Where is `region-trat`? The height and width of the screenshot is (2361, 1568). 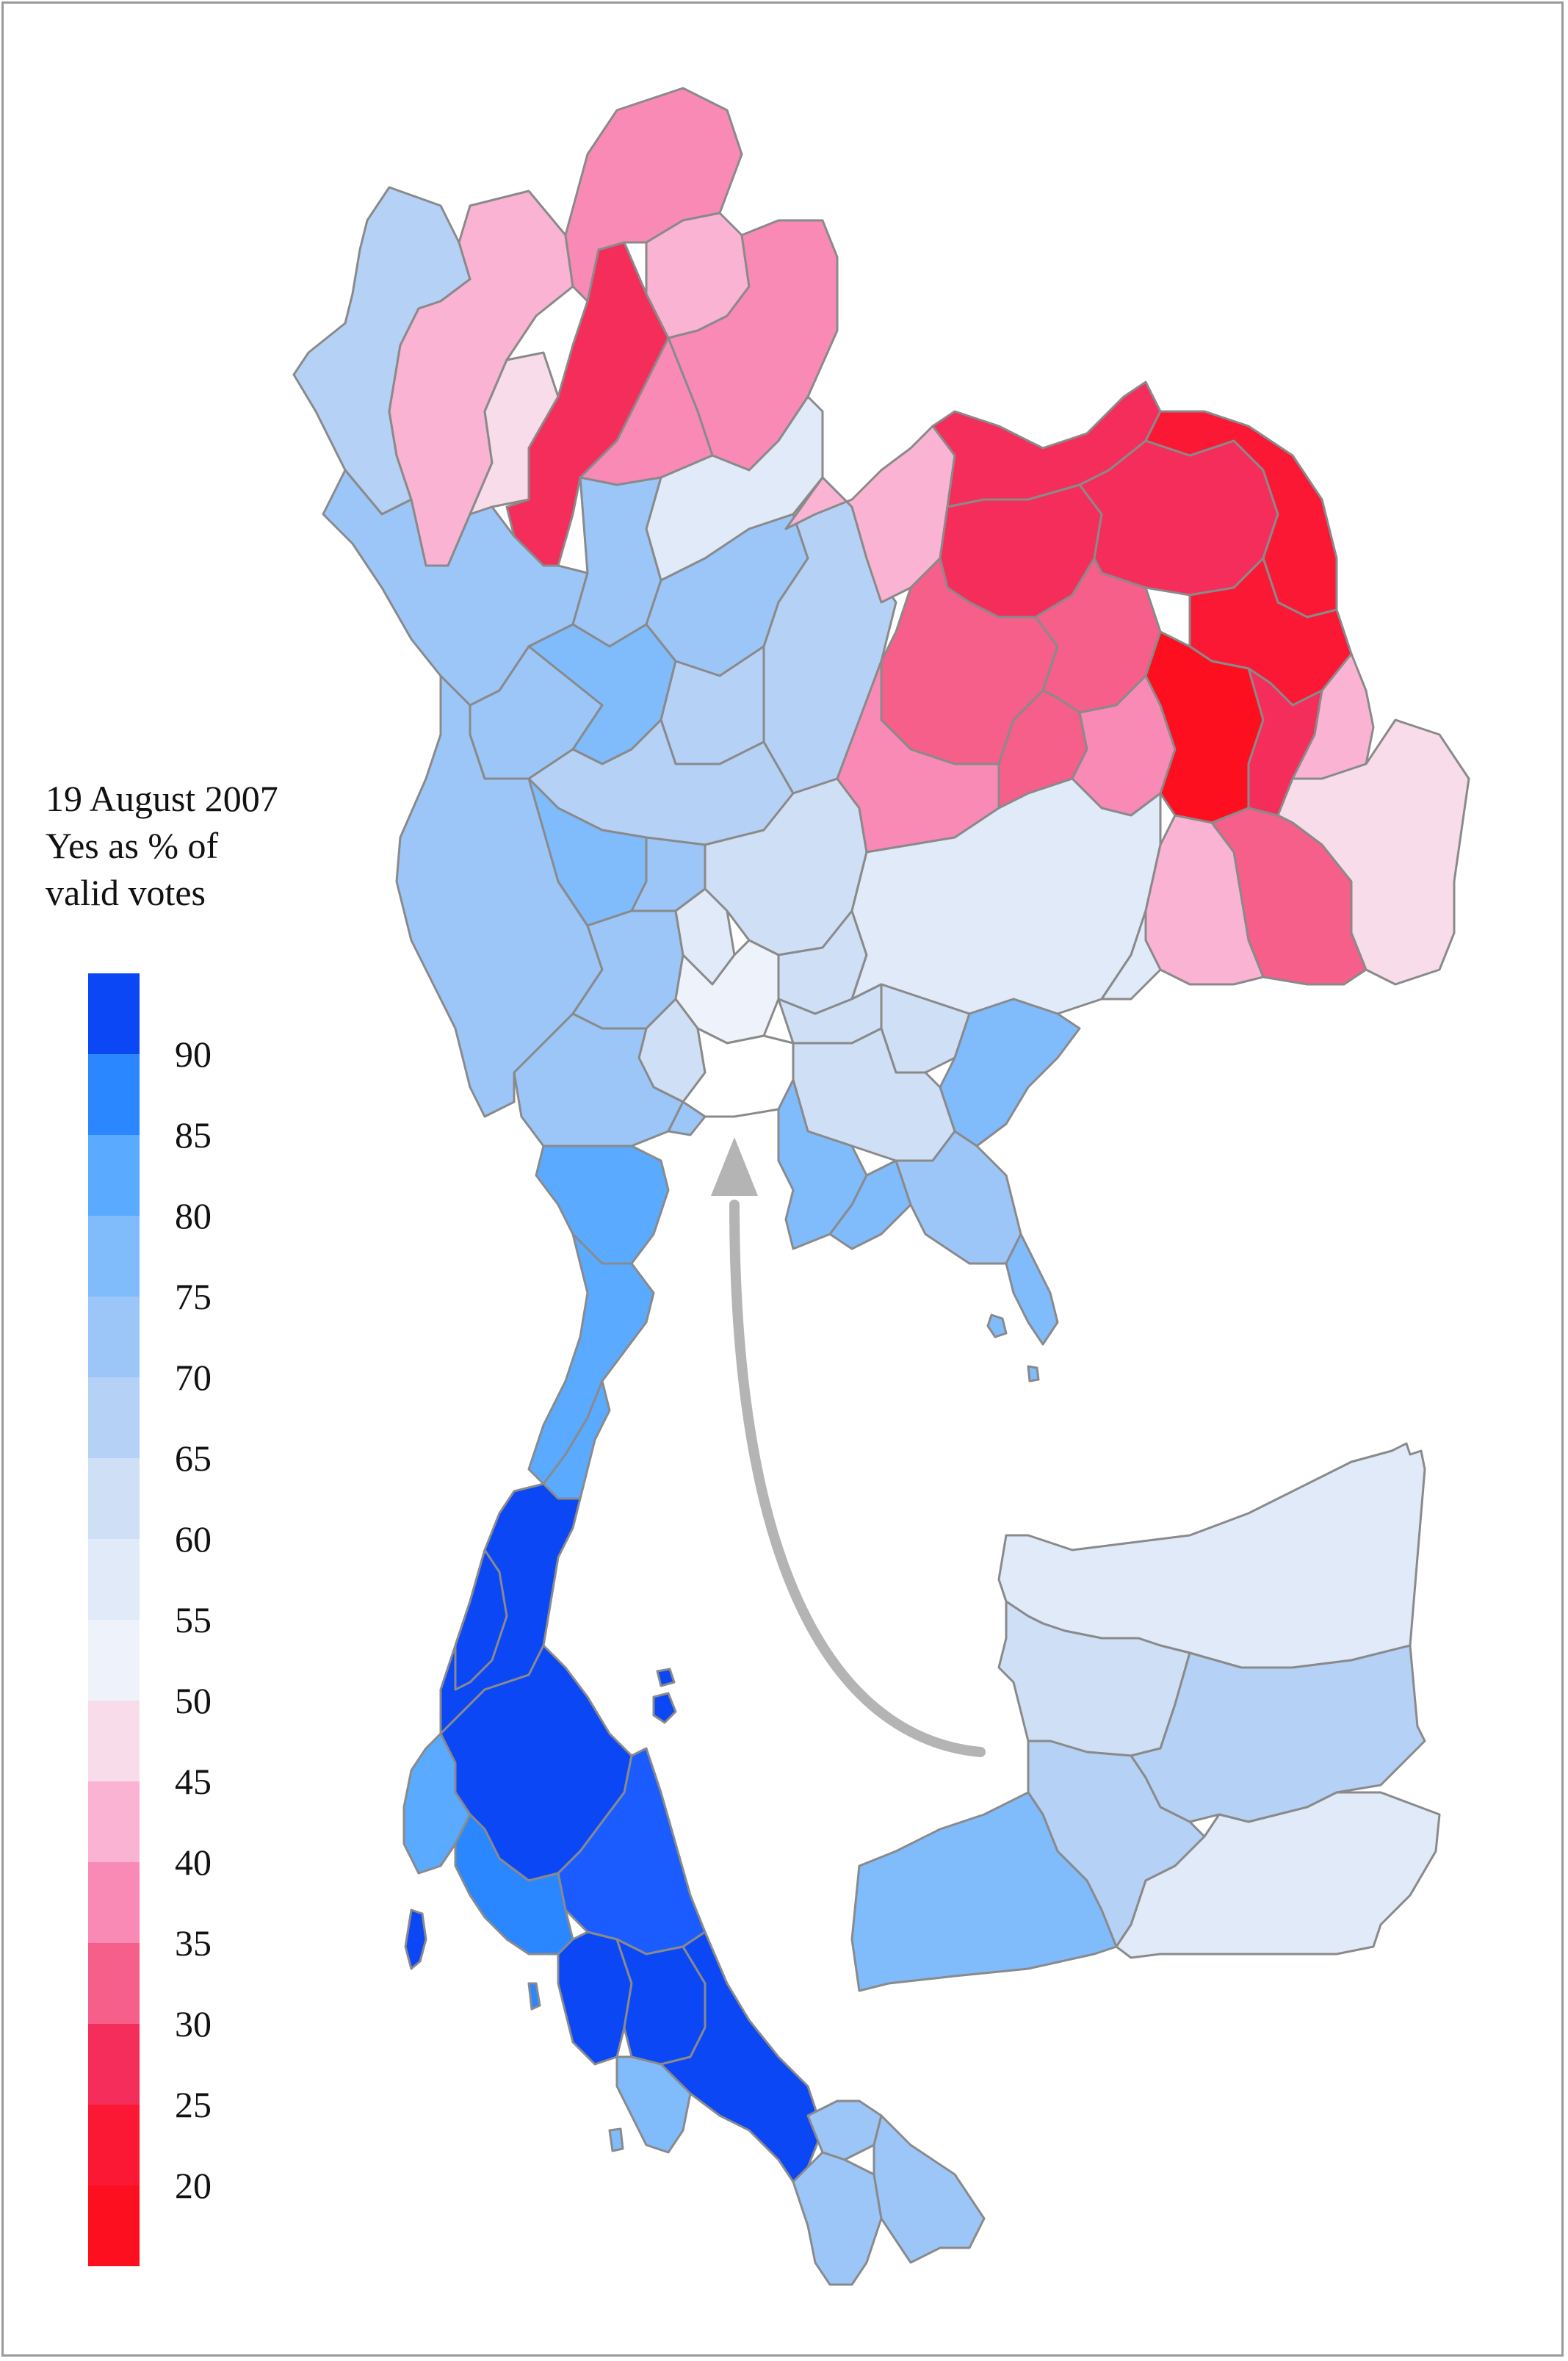
region-trat is located at coordinates (1032, 1289).